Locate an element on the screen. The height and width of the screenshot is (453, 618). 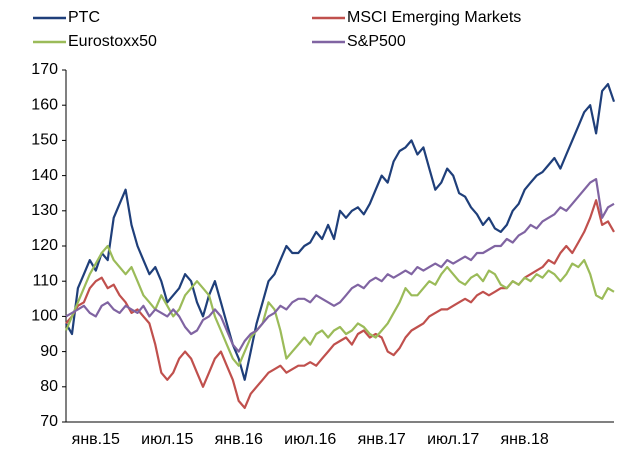
y-tick-label: 90 is located at coordinates (49, 351).